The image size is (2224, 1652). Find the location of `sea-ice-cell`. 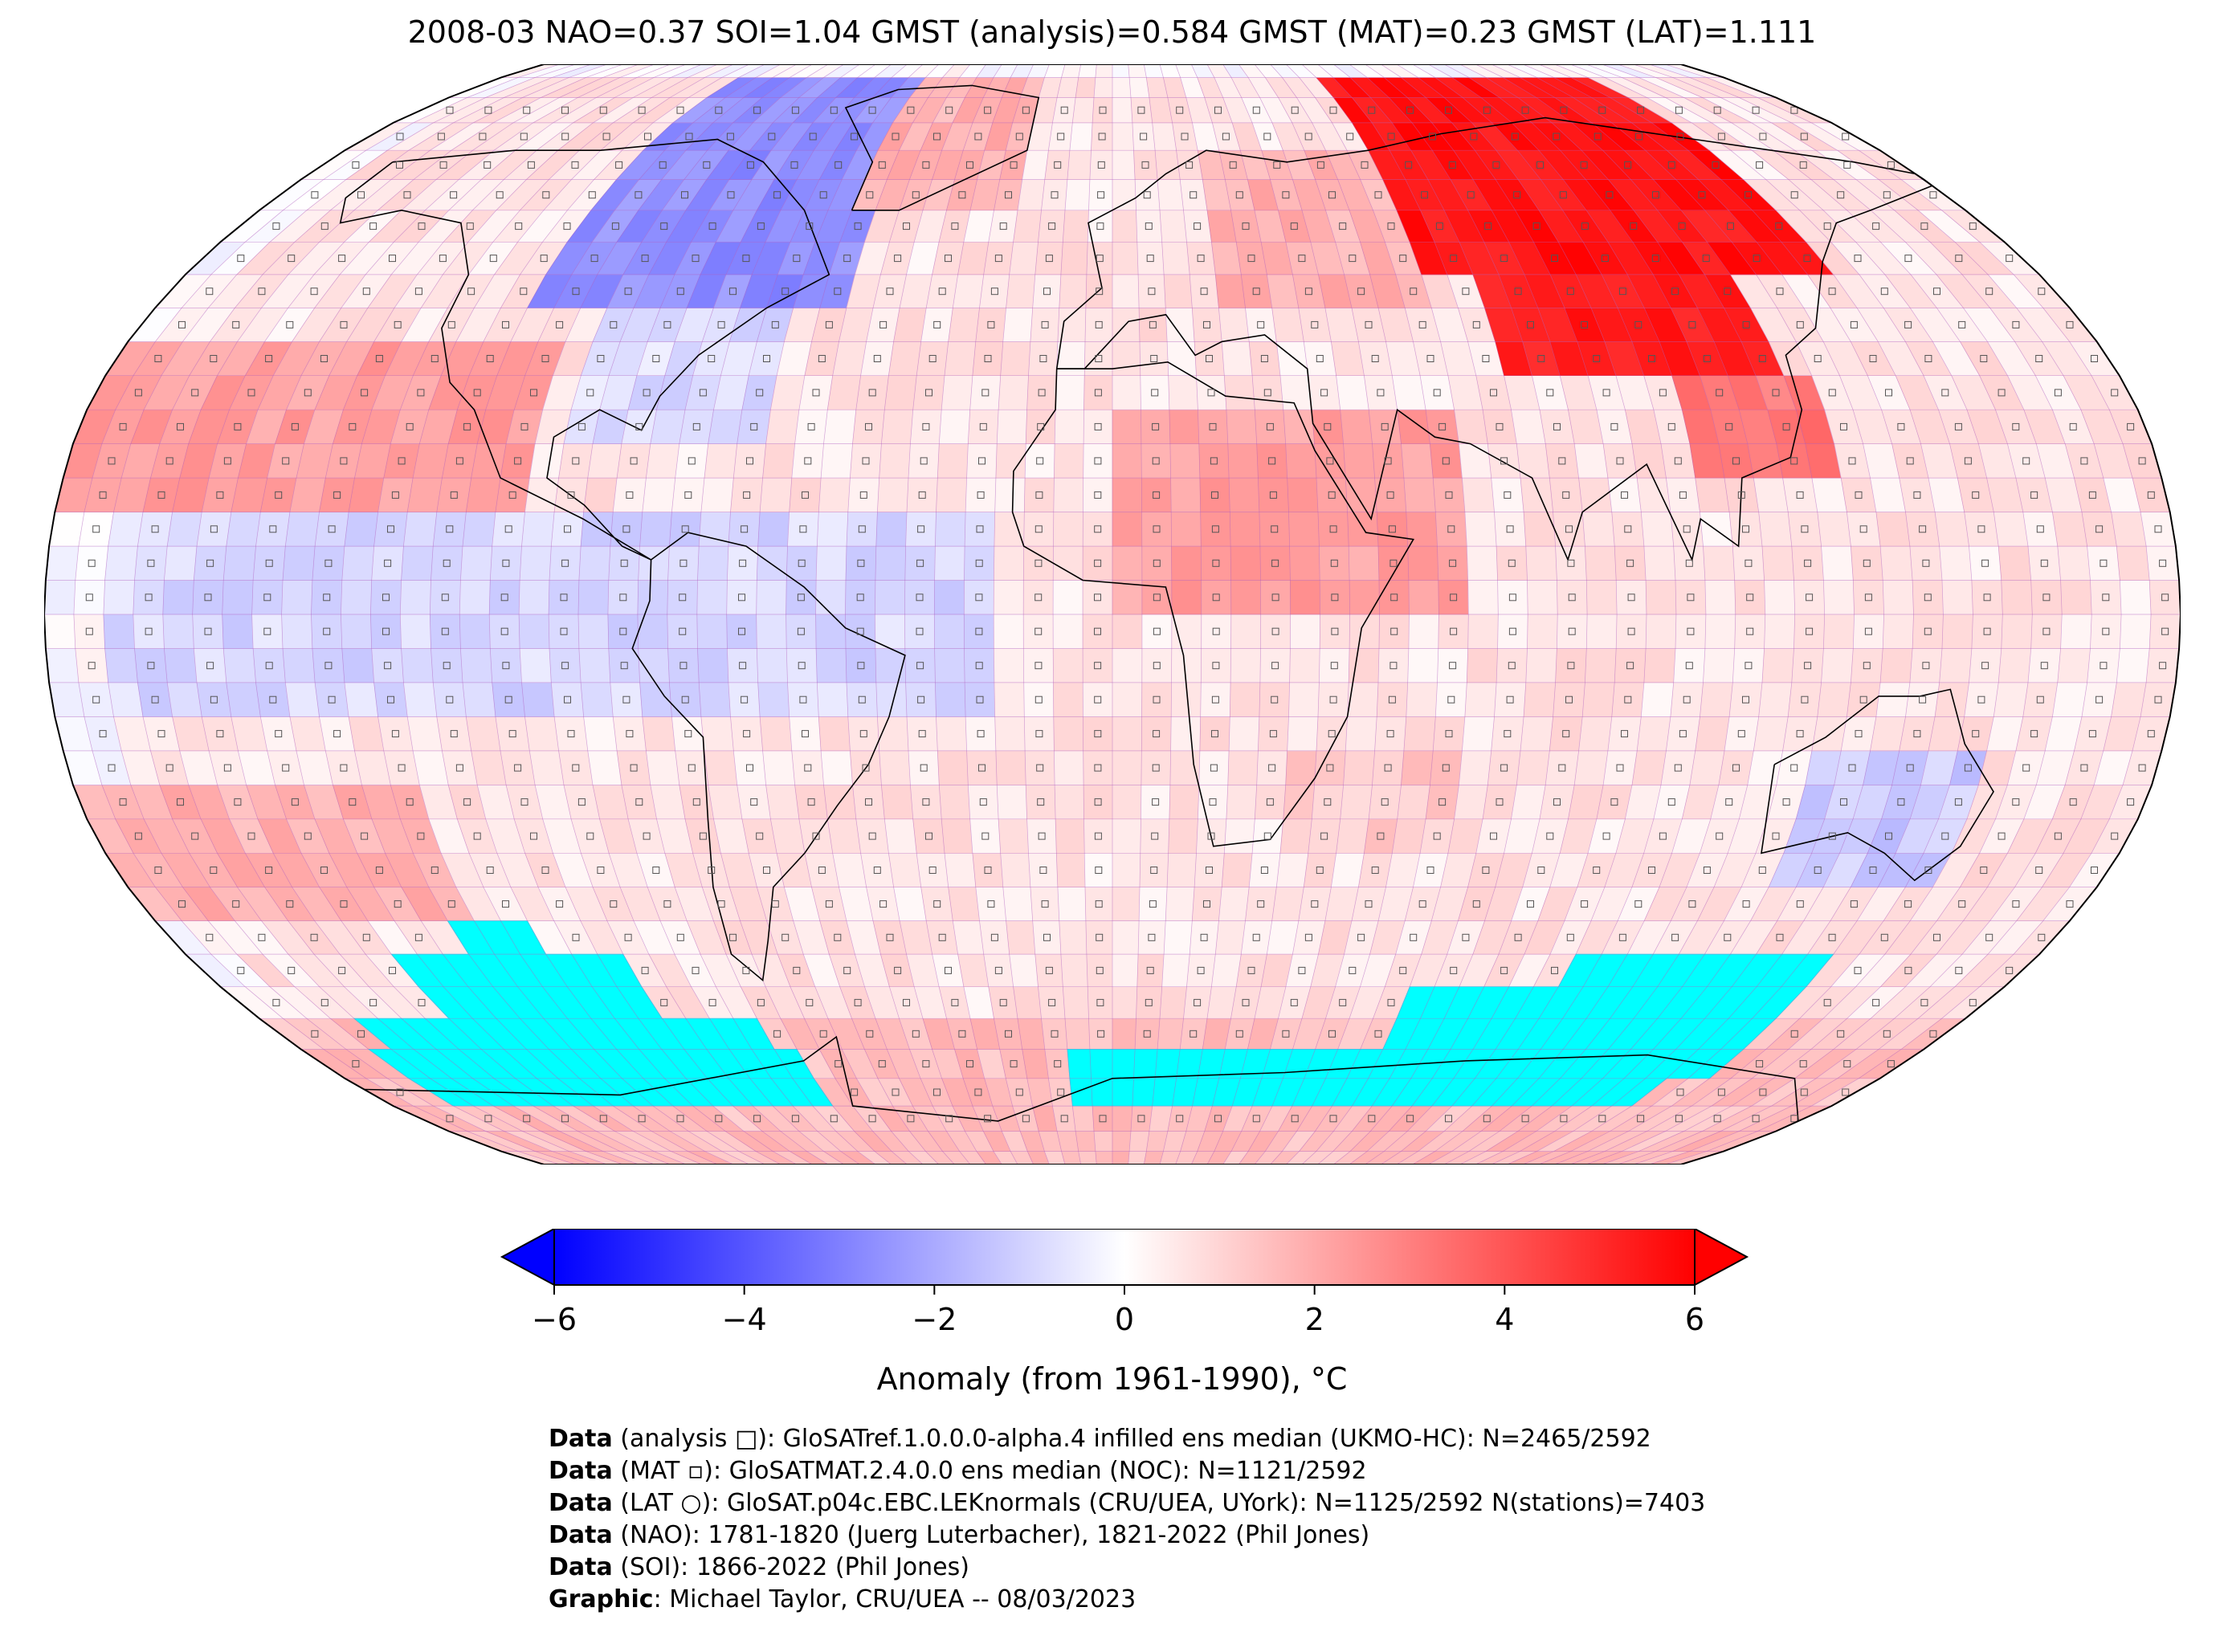

sea-ice-cell is located at coordinates (1101, 1064).